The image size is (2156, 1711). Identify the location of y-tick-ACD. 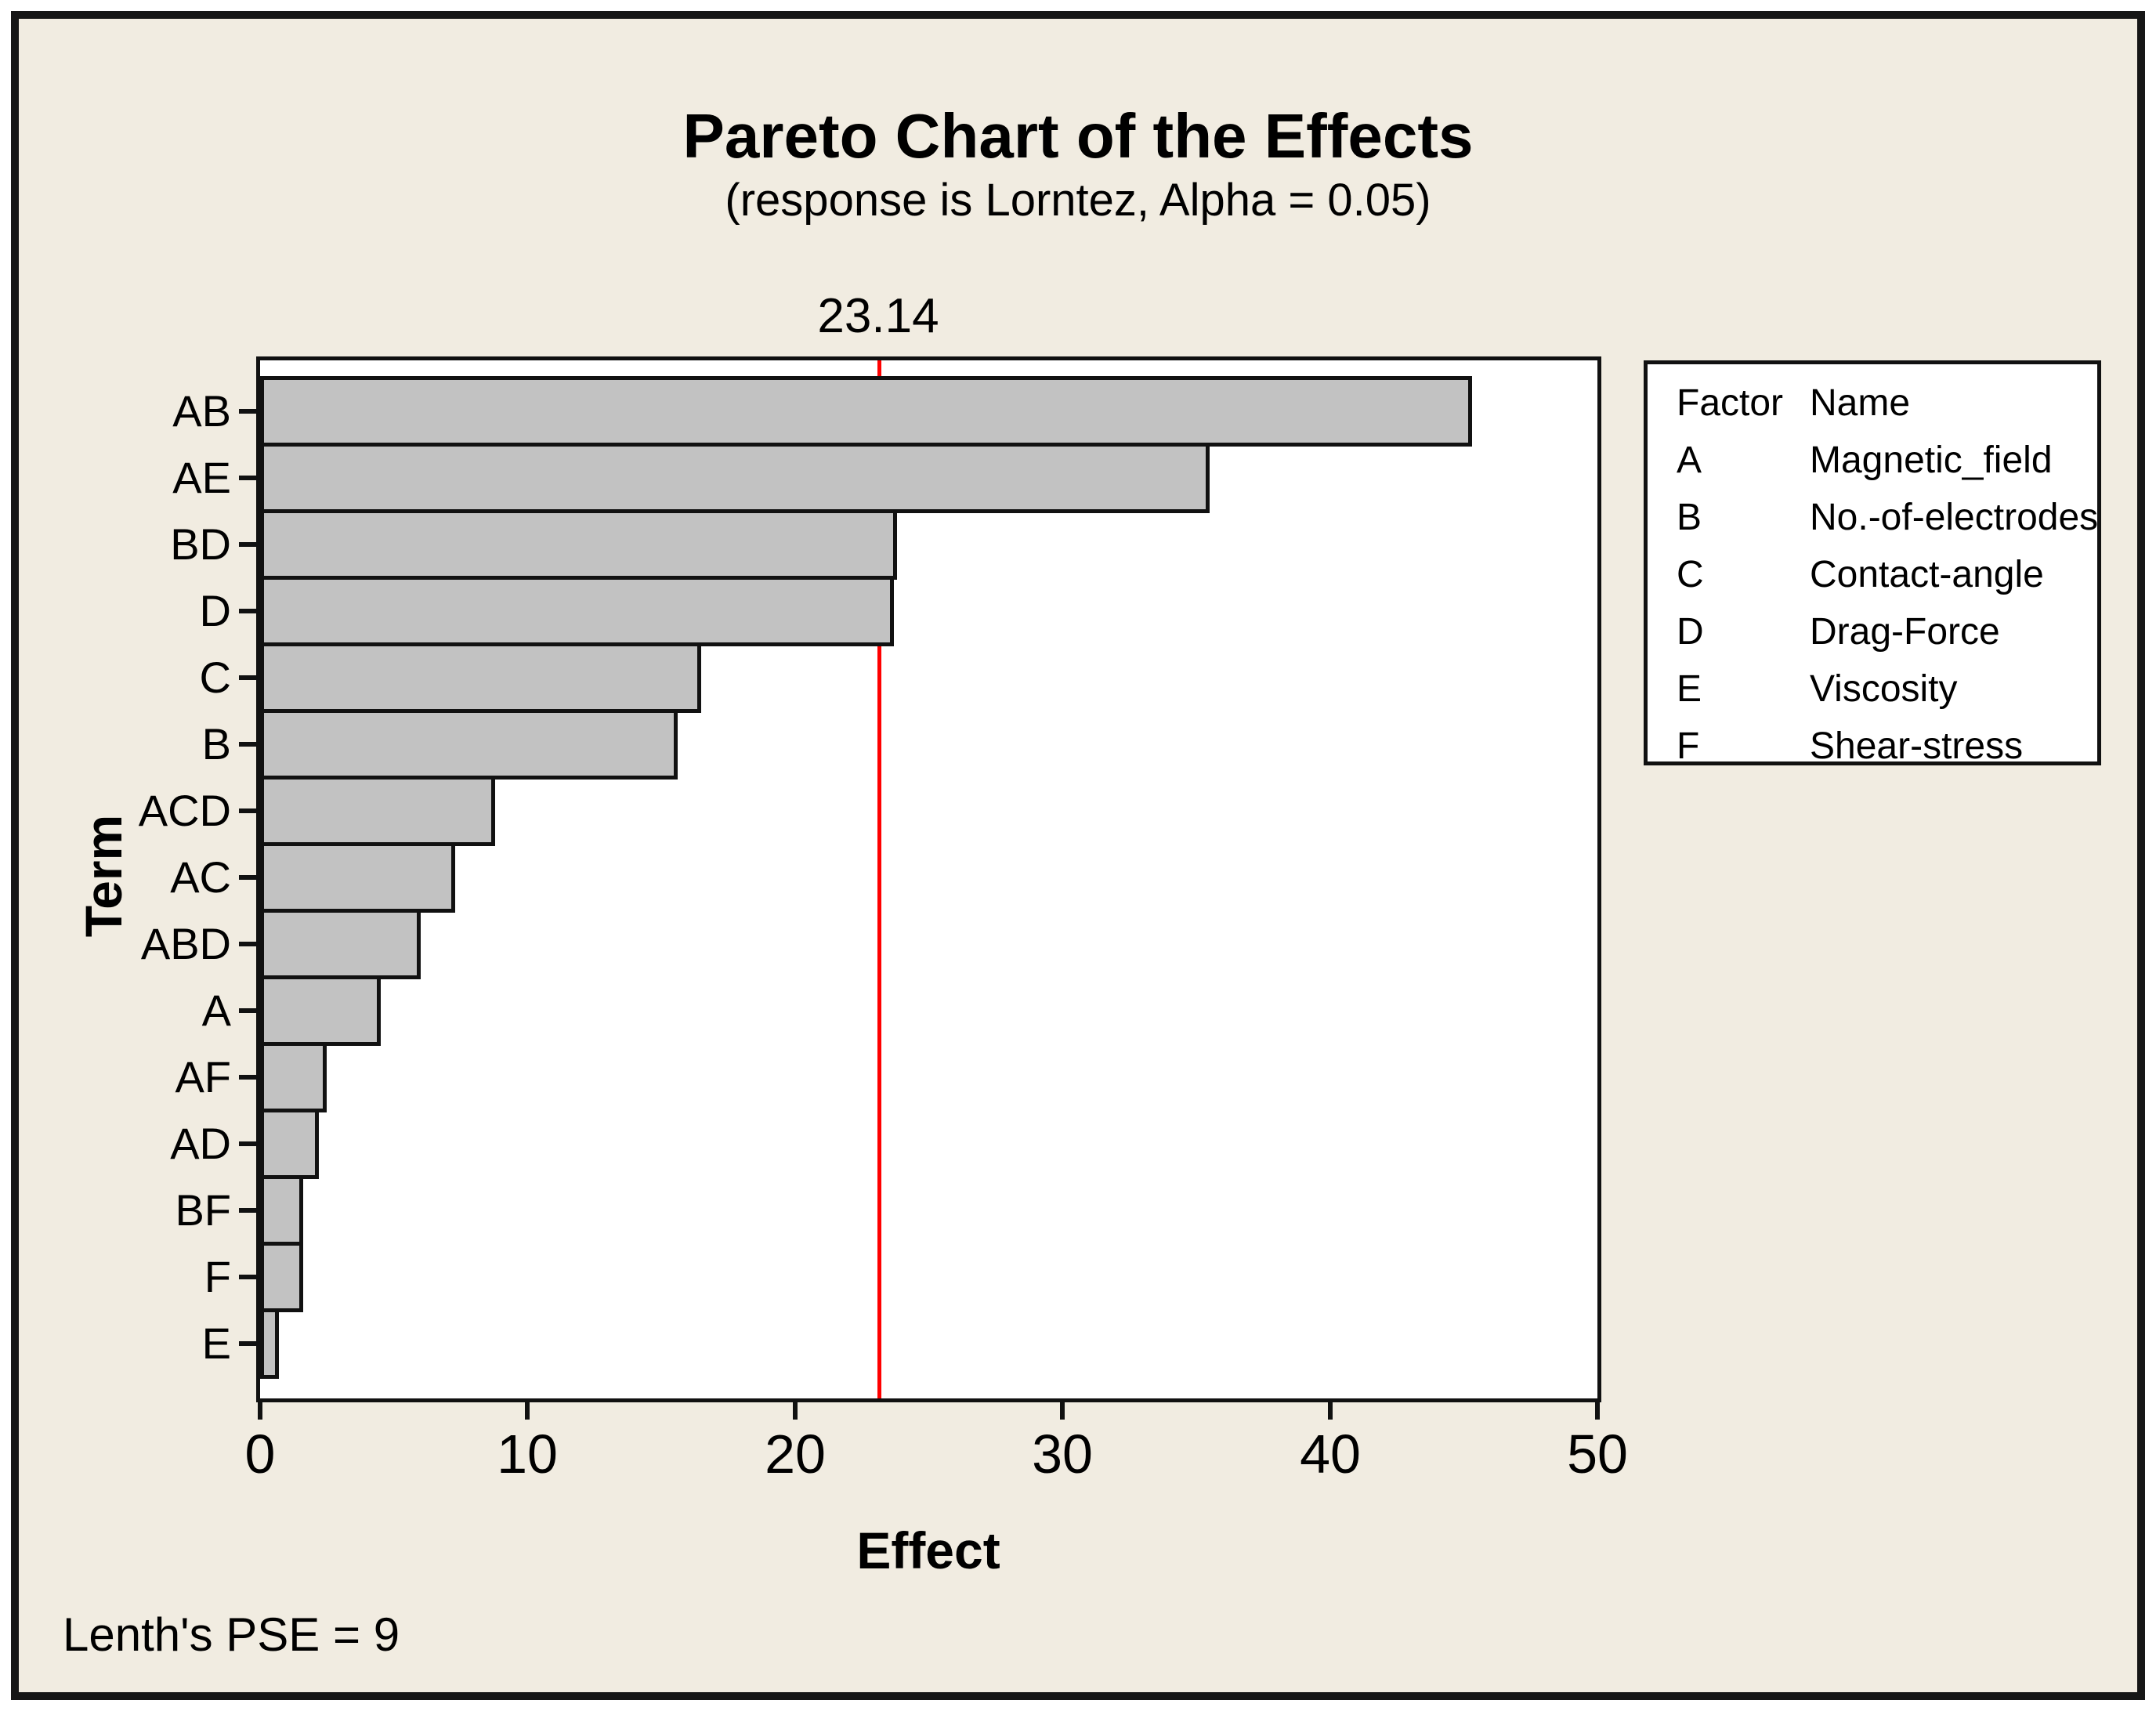
(247, 810).